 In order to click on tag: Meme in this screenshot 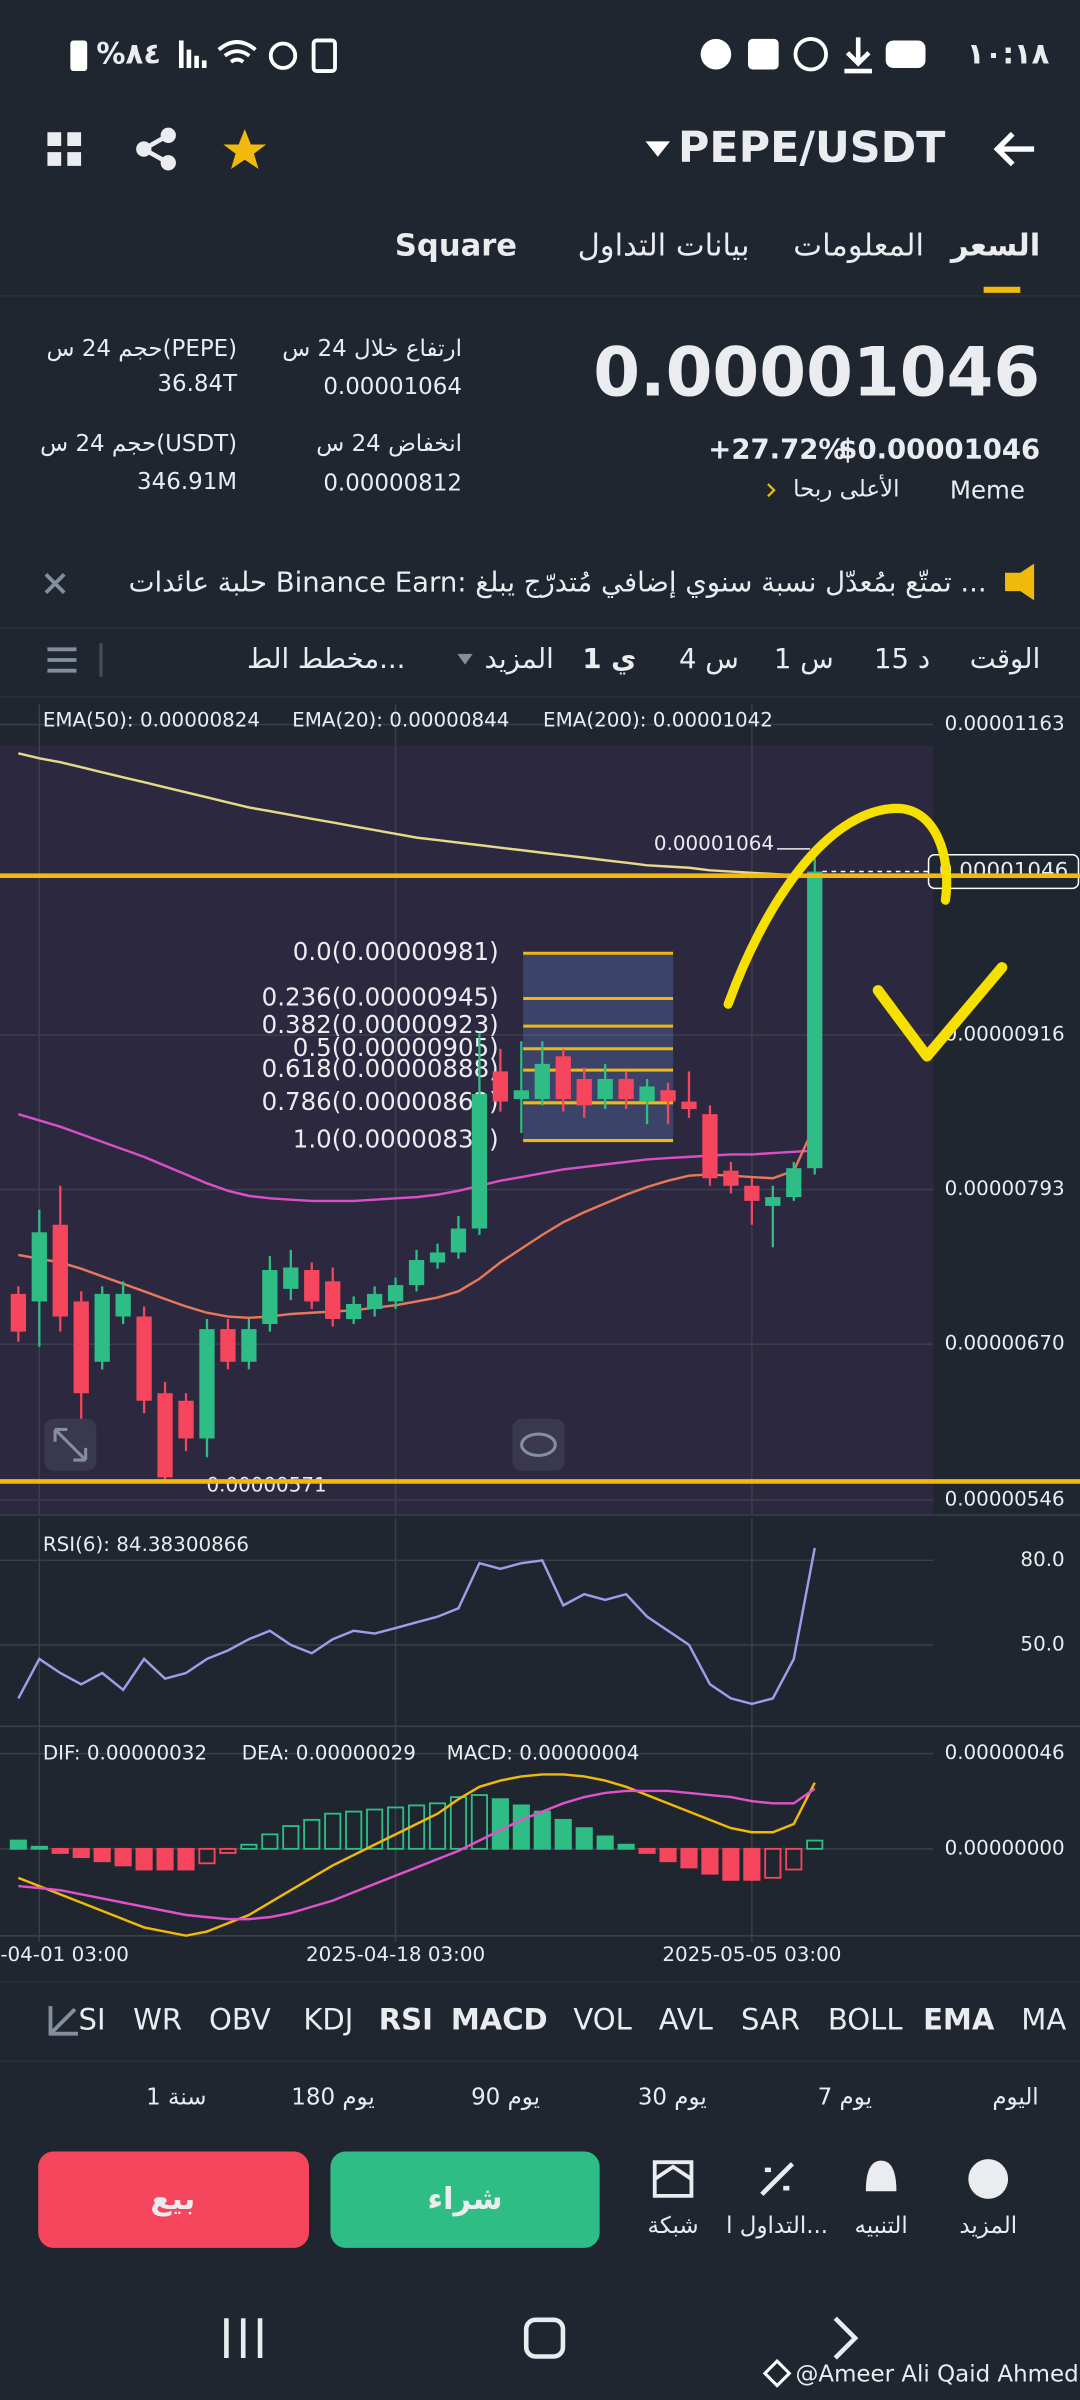, I will do `click(987, 490)`.